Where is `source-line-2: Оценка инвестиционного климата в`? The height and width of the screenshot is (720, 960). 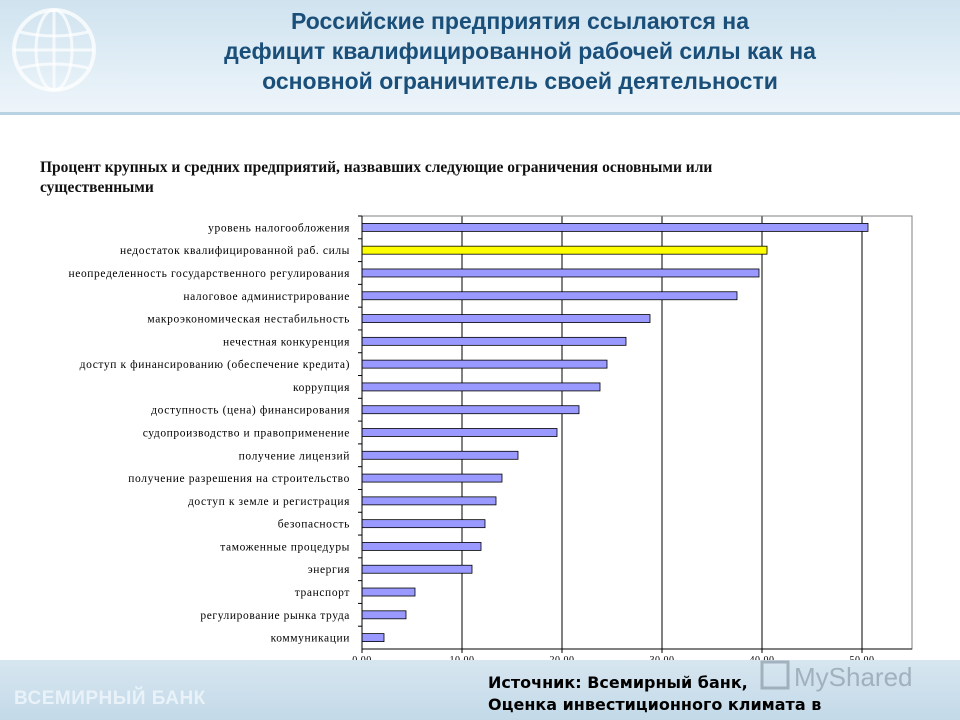
source-line-2: Оценка инвестиционного климата в is located at coordinates (655, 704).